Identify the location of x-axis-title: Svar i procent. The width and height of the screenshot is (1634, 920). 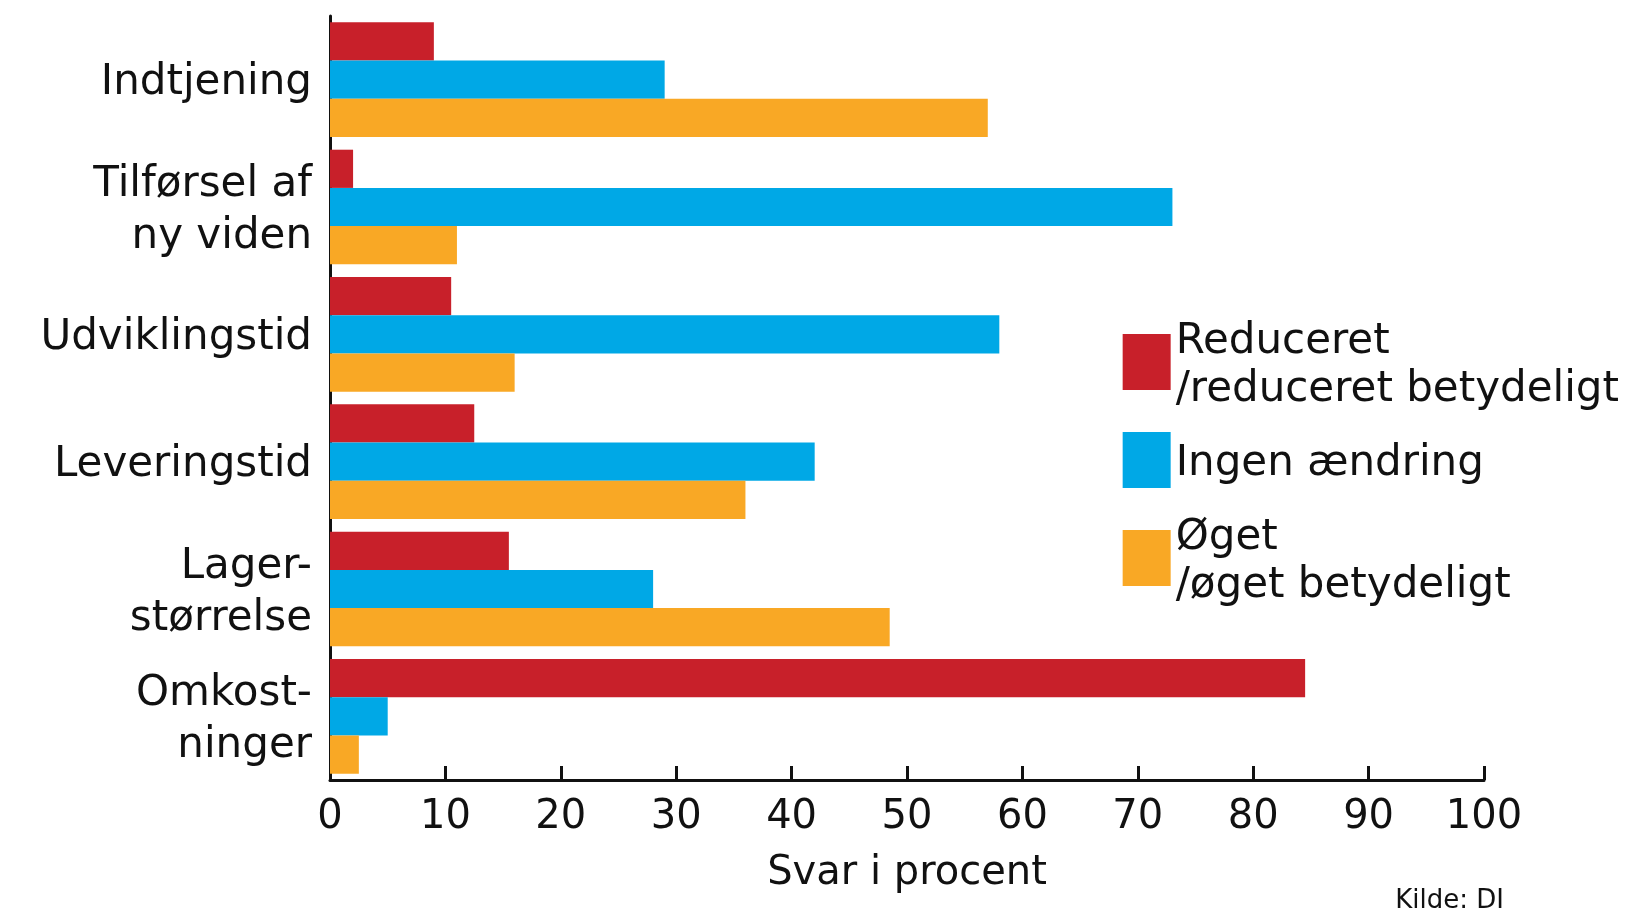
(907, 870).